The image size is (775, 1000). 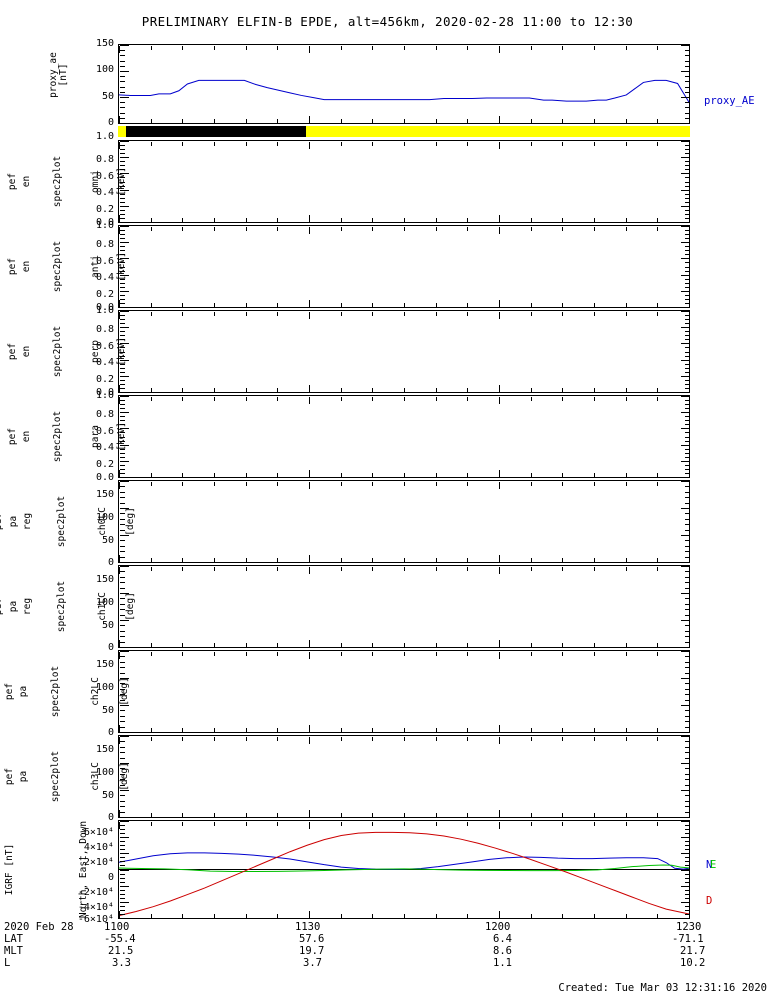 I want to click on ytick-p3-06: 0.6, so click(x=104, y=176).